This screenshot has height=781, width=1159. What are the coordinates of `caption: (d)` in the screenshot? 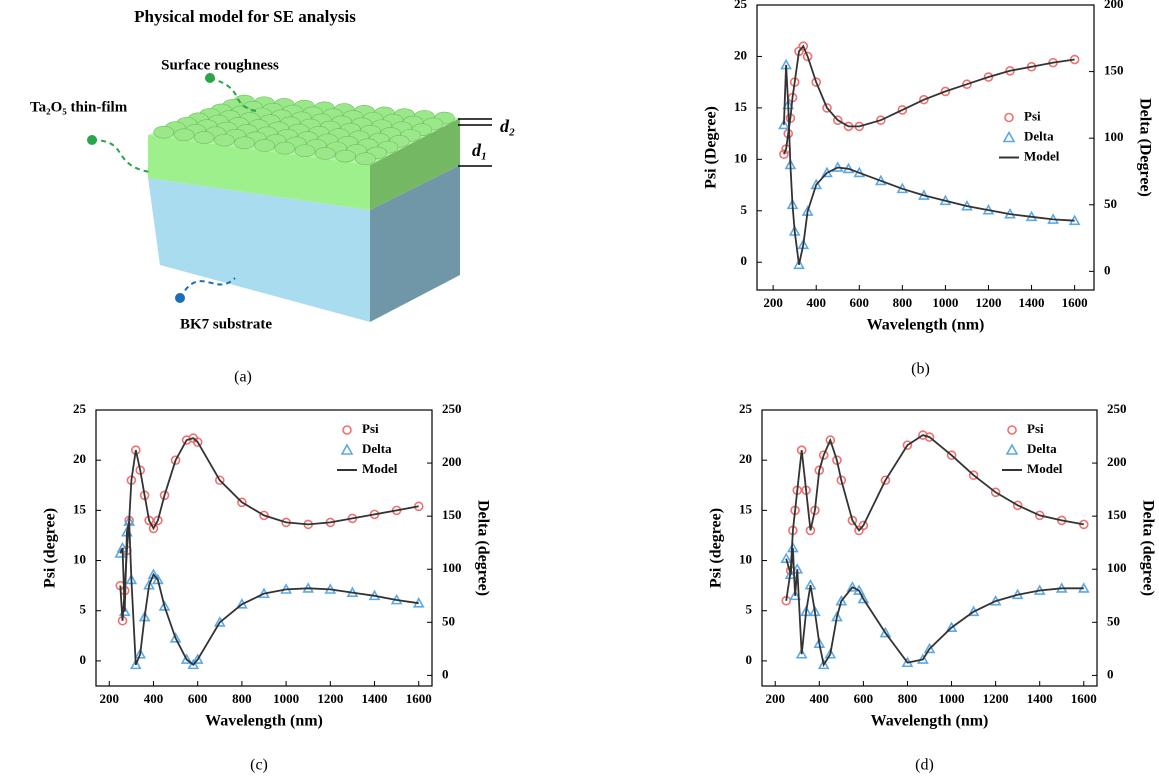 It's located at (924, 765).